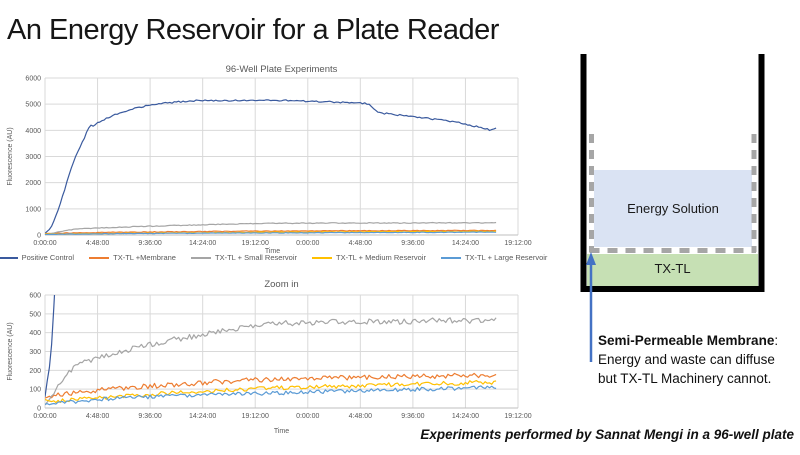 This screenshot has height=455, width=800. I want to click on membrane-note-line2: Energy and waste can diffuse, so click(686, 359).